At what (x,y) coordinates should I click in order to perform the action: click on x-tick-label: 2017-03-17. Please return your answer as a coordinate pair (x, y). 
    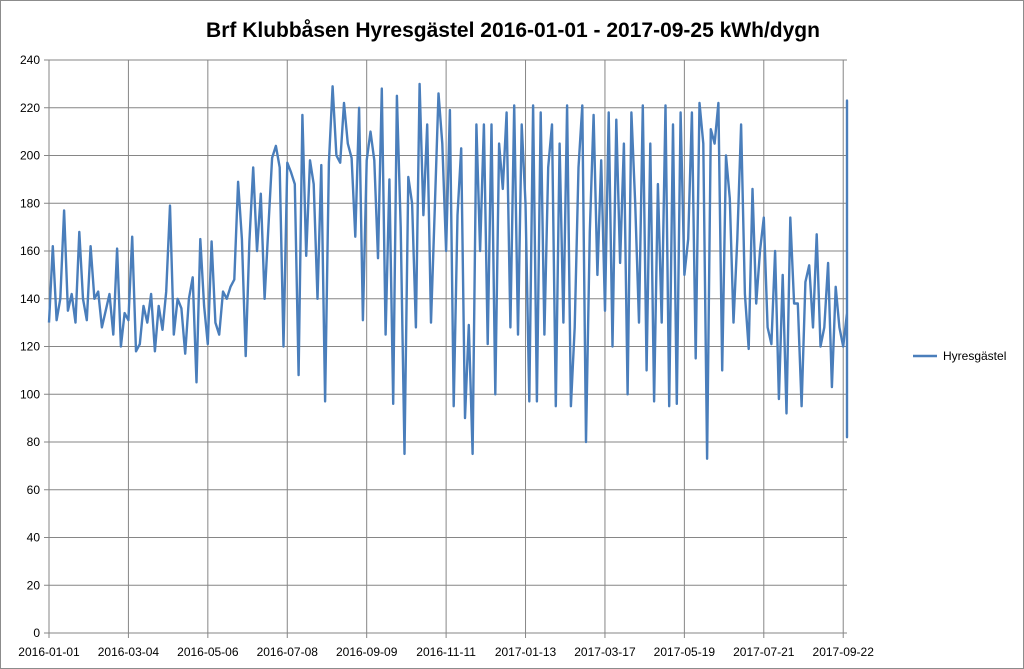
    Looking at the image, I should click on (605, 652).